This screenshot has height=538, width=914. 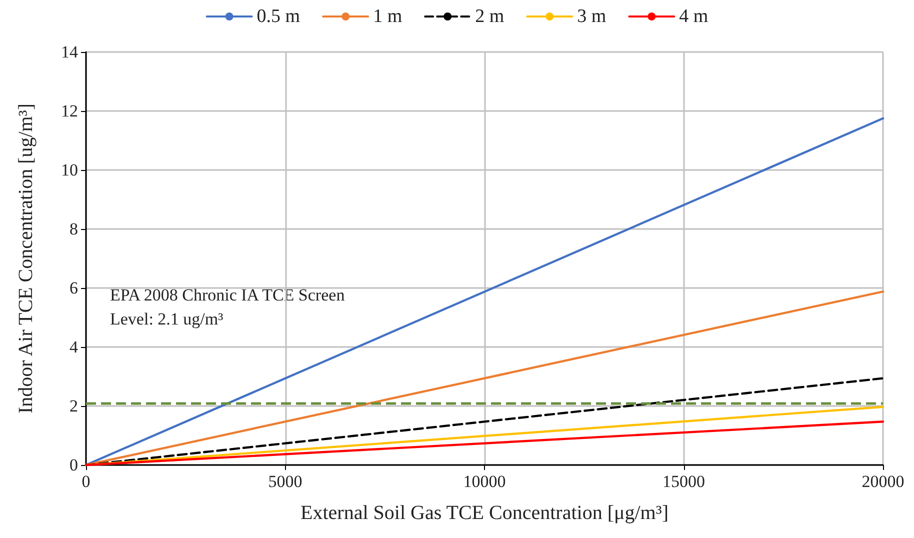 I want to click on x-tick-label: 0, so click(x=86, y=481).